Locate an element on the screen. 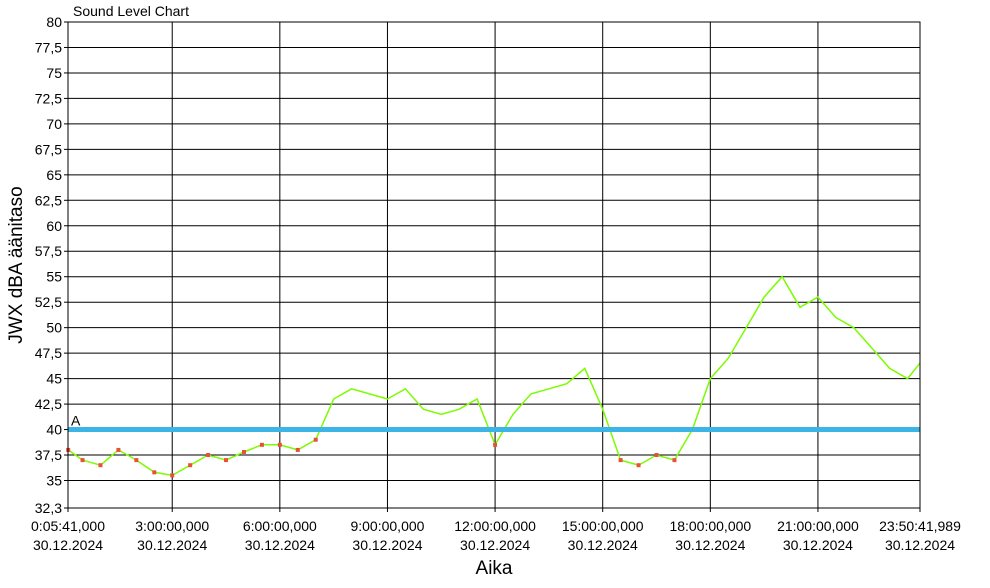 This screenshot has width=990, height=588. y-tick-label: 35 is located at coordinates (54, 480).